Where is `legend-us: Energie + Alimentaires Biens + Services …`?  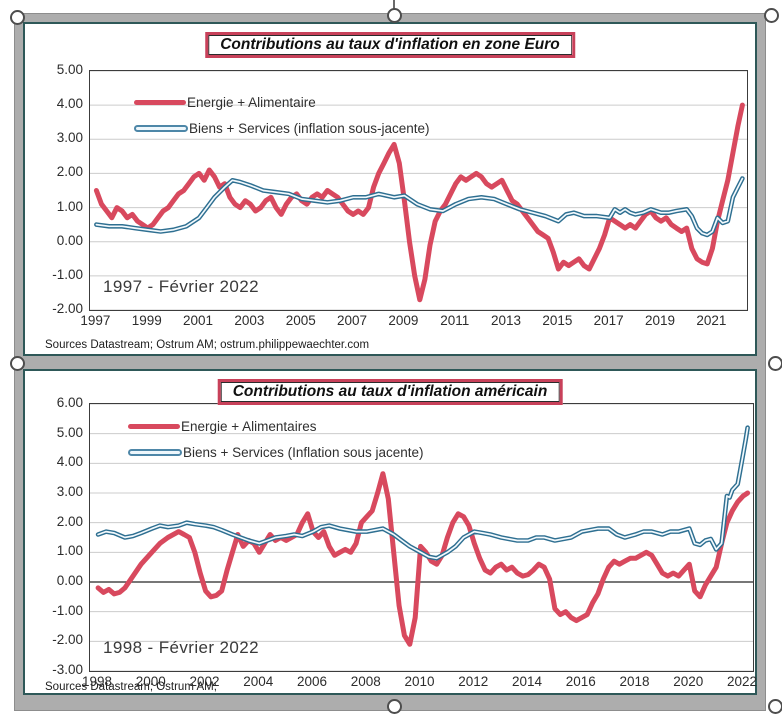
legend-us: Energie + Alimentaires Biens + Services … is located at coordinates (276, 441).